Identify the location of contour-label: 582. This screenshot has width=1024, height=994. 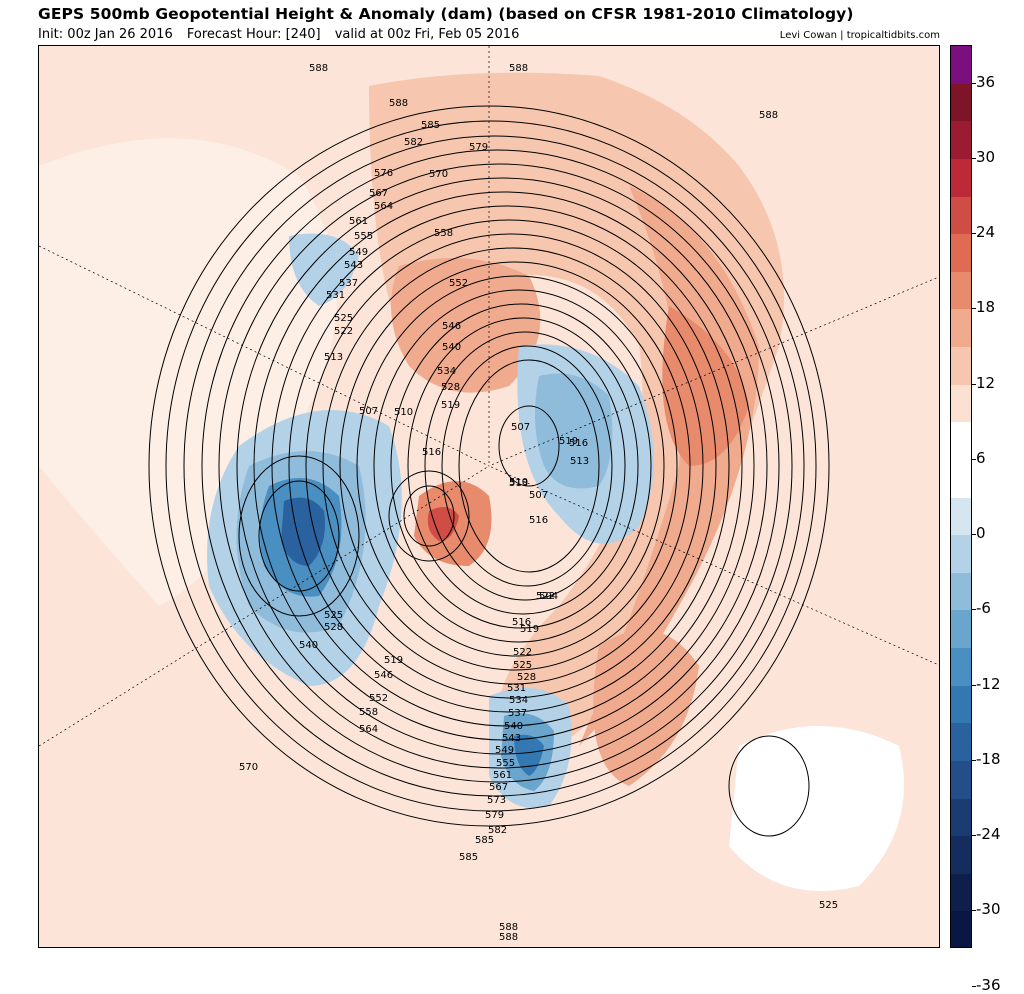
(497, 830).